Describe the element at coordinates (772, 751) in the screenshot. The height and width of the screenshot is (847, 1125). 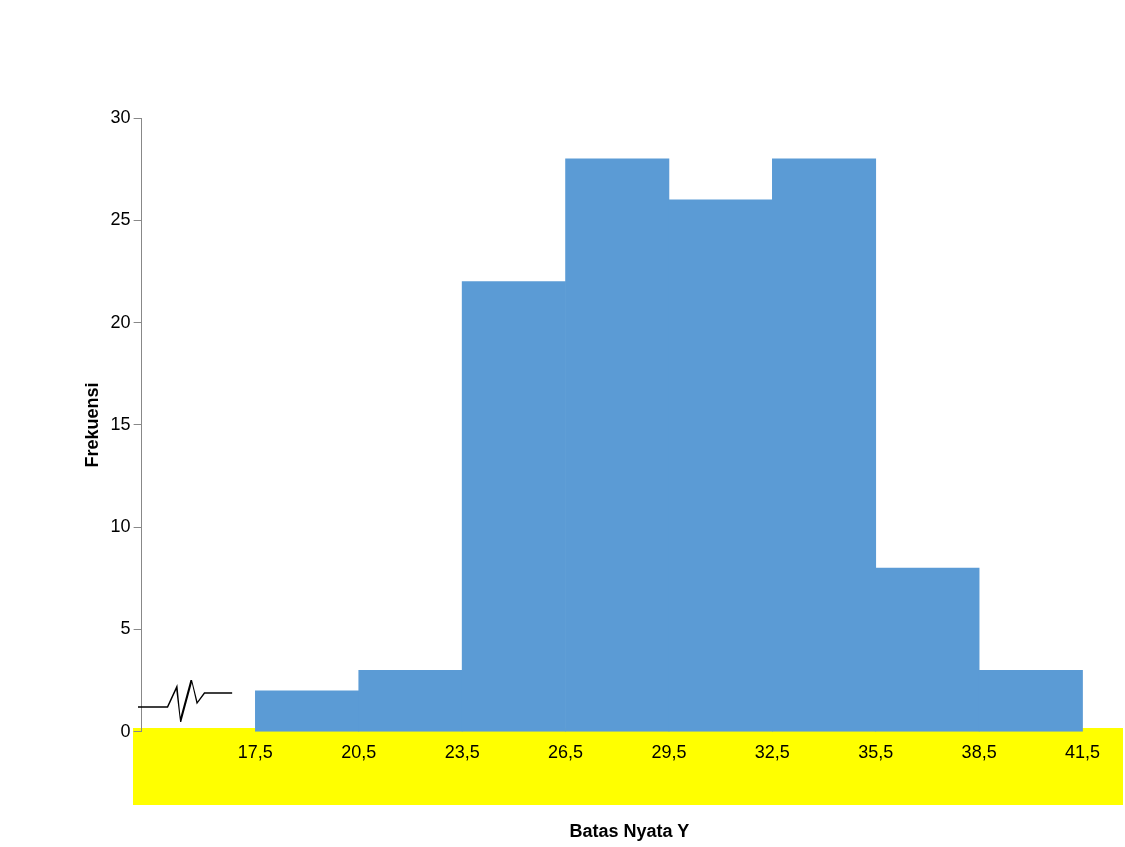
I see `x-tick-label: 32,5` at that location.